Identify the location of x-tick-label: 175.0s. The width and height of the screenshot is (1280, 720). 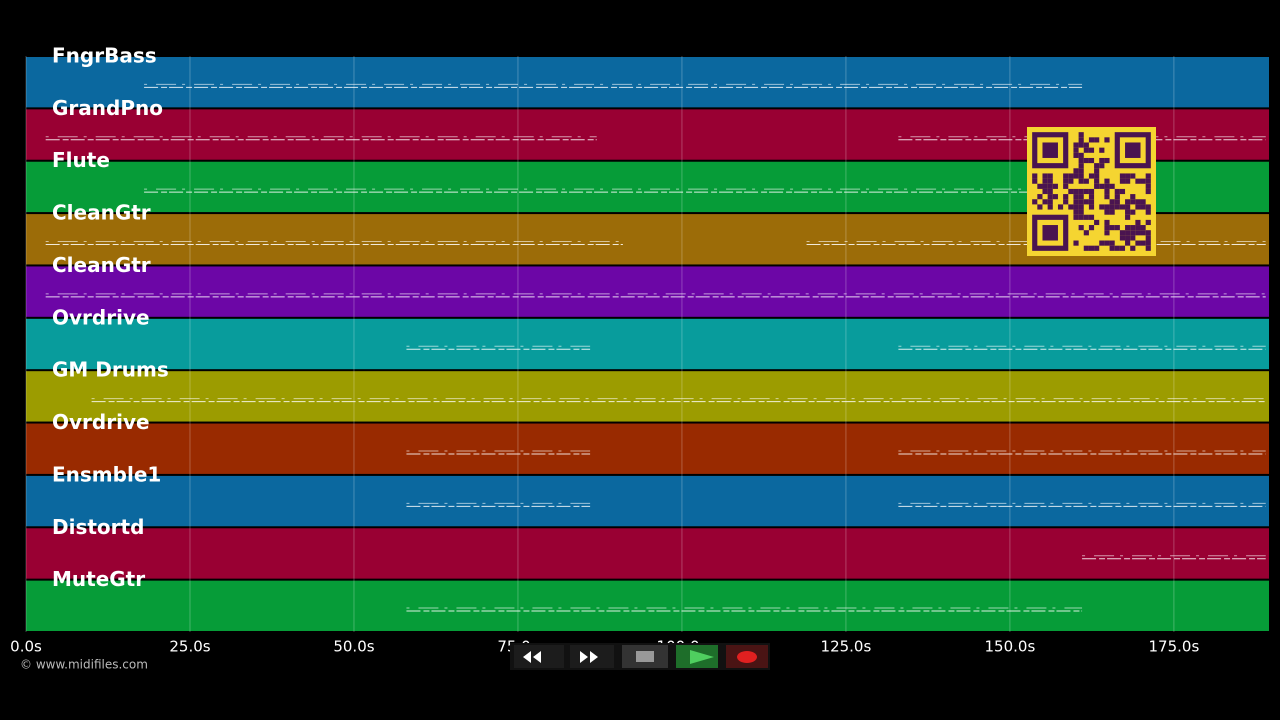
(1174, 647).